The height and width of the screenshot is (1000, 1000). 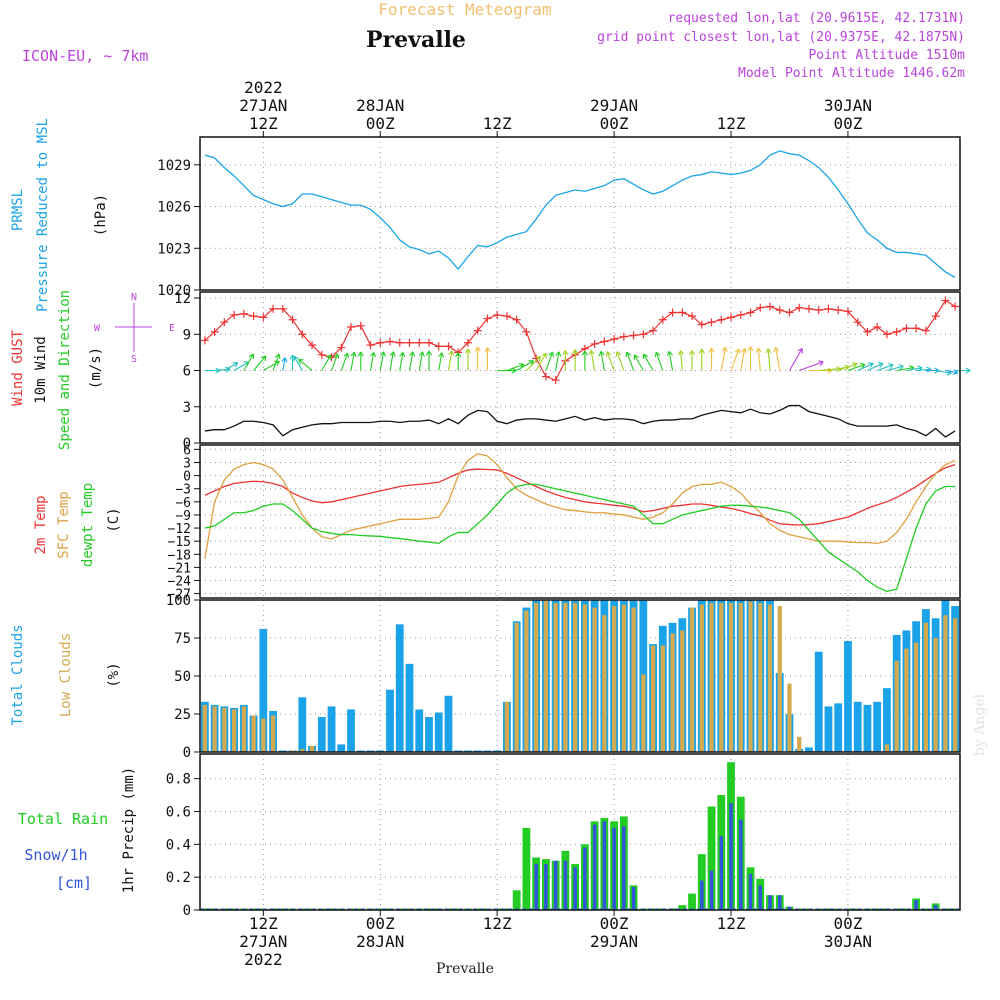 What do you see at coordinates (114, 674) in the screenshot?
I see `cloud-unit: (%)` at bounding box center [114, 674].